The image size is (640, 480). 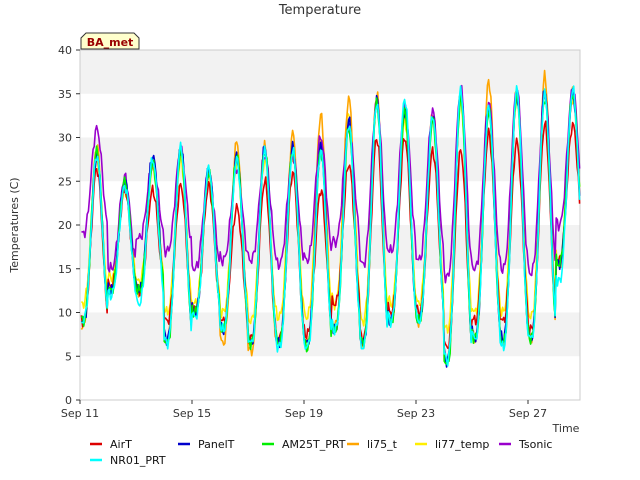 I want to click on x-axis-label: Time, so click(x=566, y=428).